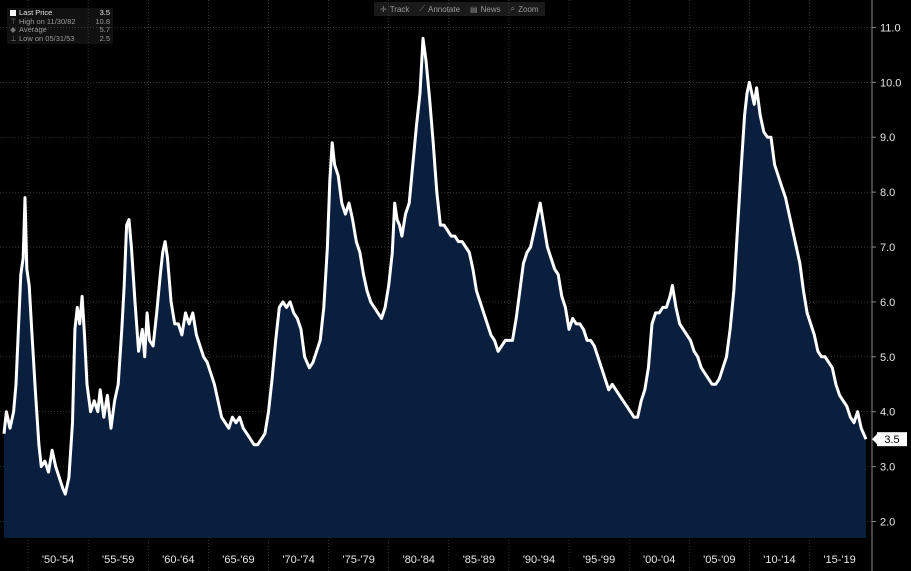  Describe the element at coordinates (102, 21) in the screenshot. I see `legend-high-value: 10.8` at that location.